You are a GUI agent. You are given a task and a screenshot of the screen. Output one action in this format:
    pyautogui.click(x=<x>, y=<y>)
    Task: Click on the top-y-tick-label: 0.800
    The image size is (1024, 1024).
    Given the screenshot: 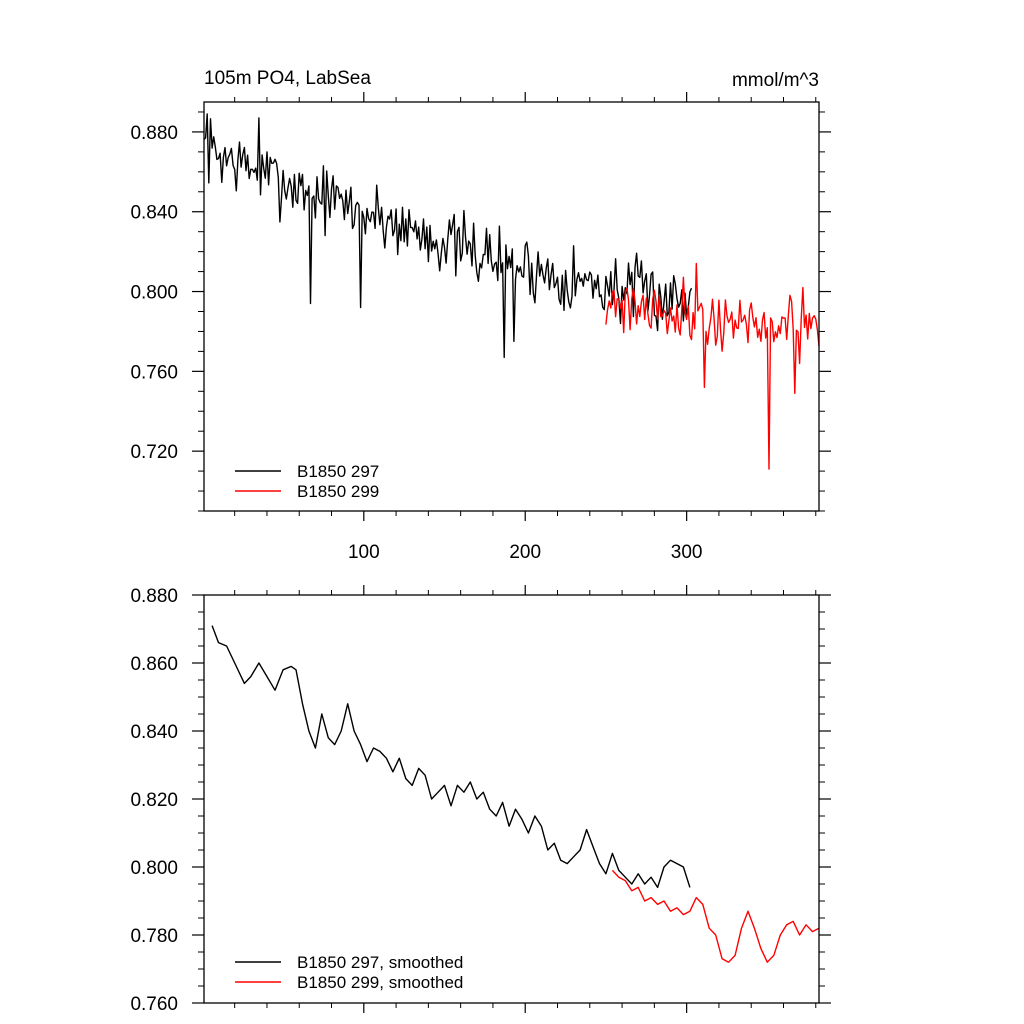 What is the action you would take?
    pyautogui.click(x=154, y=293)
    